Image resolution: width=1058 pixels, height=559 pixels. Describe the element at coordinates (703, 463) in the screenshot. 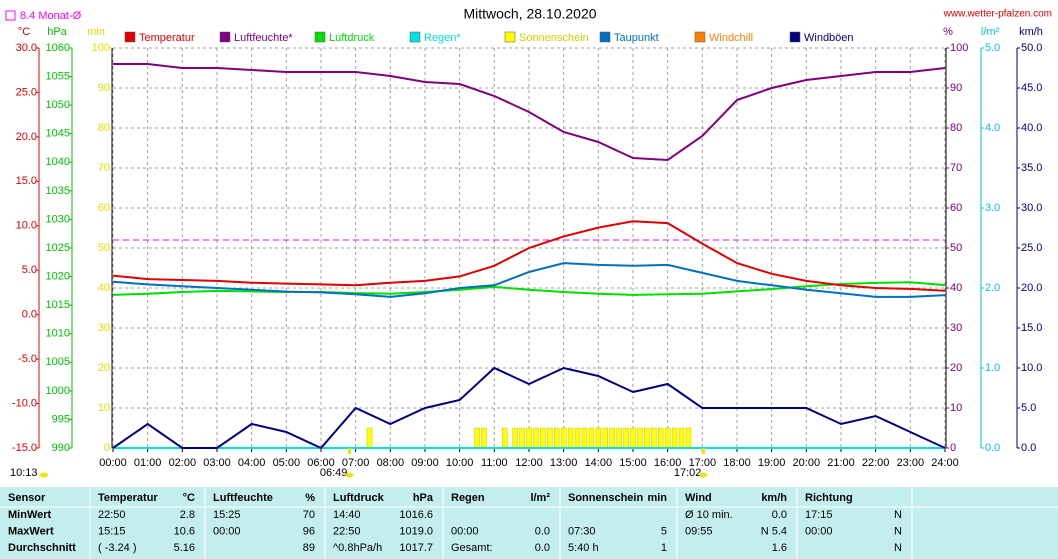

I see `x-tick-label: 17:00` at that location.